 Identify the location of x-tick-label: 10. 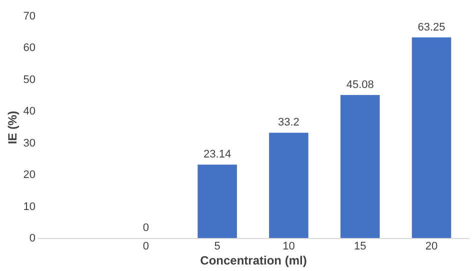
(288, 246).